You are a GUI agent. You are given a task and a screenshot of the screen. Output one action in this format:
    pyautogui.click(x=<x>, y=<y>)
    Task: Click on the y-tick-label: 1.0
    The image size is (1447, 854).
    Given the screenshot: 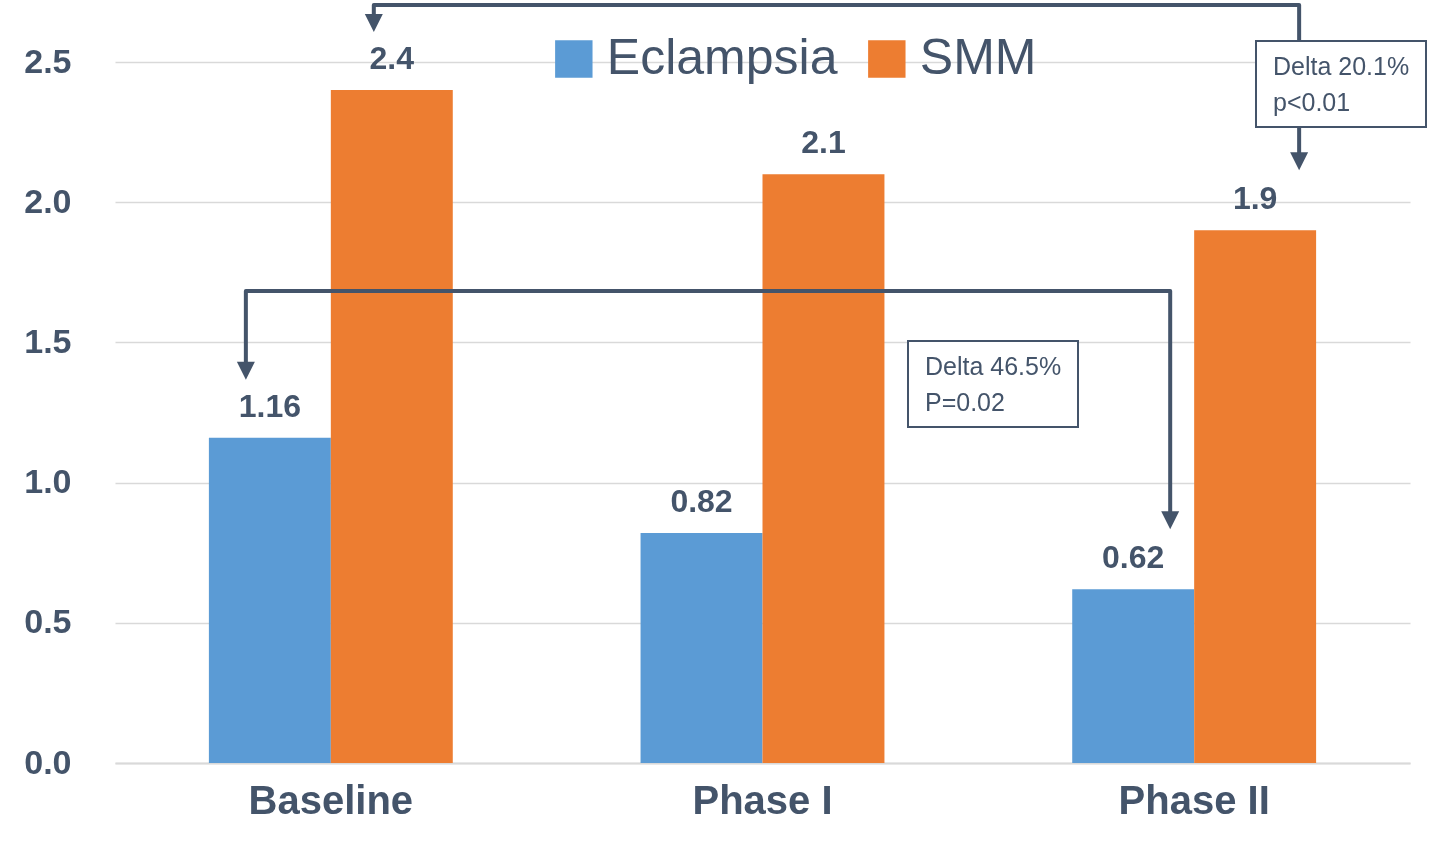 What is the action you would take?
    pyautogui.click(x=48, y=481)
    